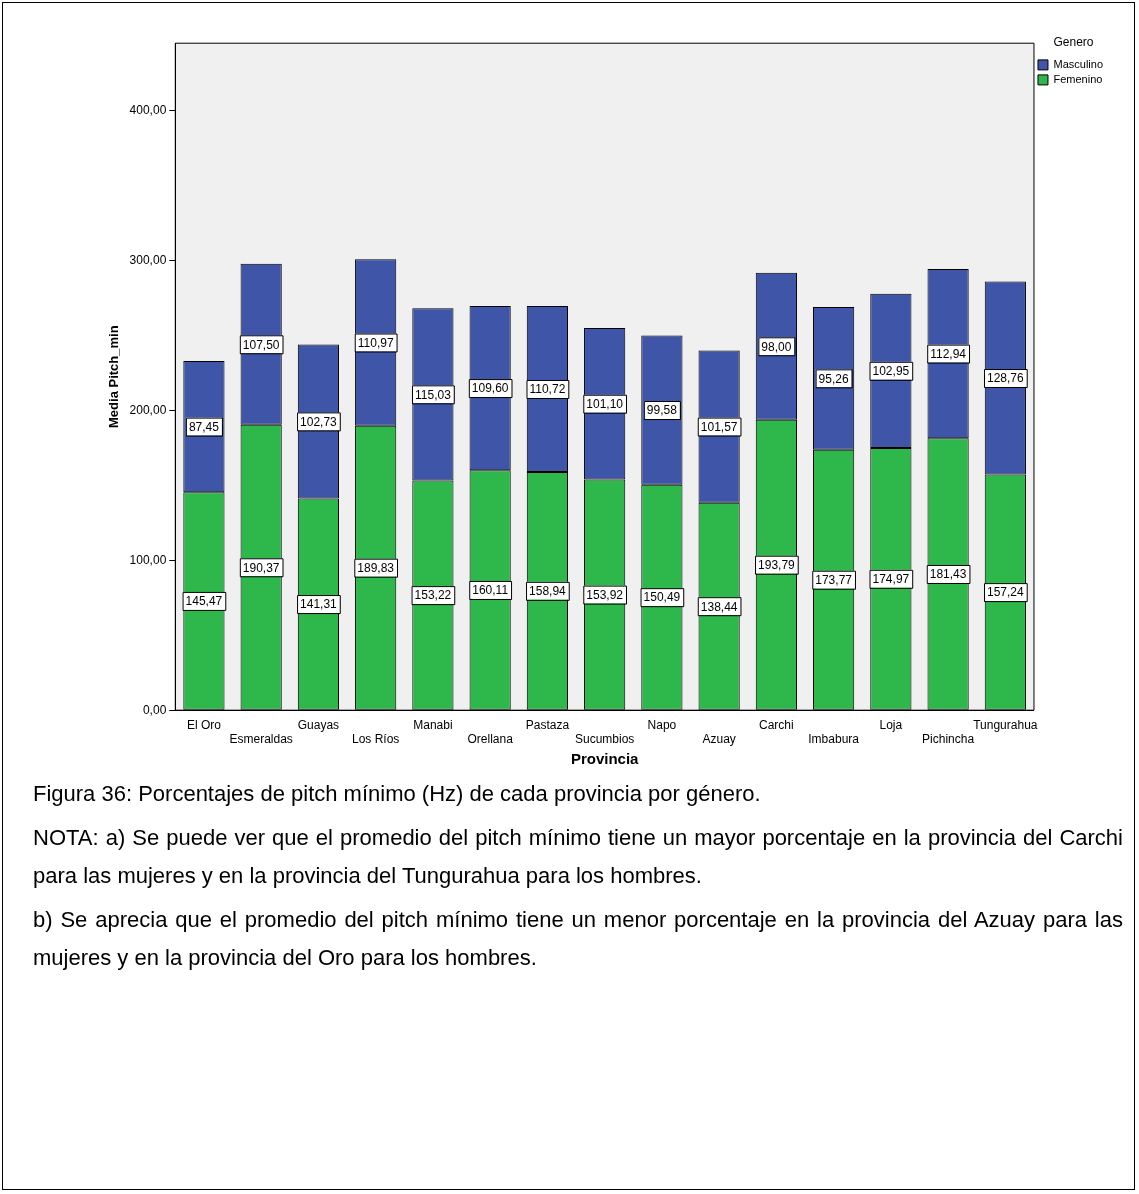 The height and width of the screenshot is (1194, 1139). What do you see at coordinates (1073, 42) in the screenshot?
I see `legend-title: Genero` at bounding box center [1073, 42].